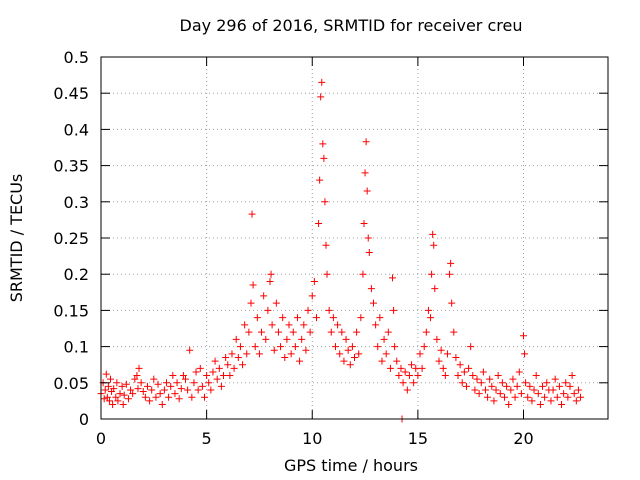 The width and height of the screenshot is (640, 480). I want to click on x-tick-label: 10, so click(312, 438).